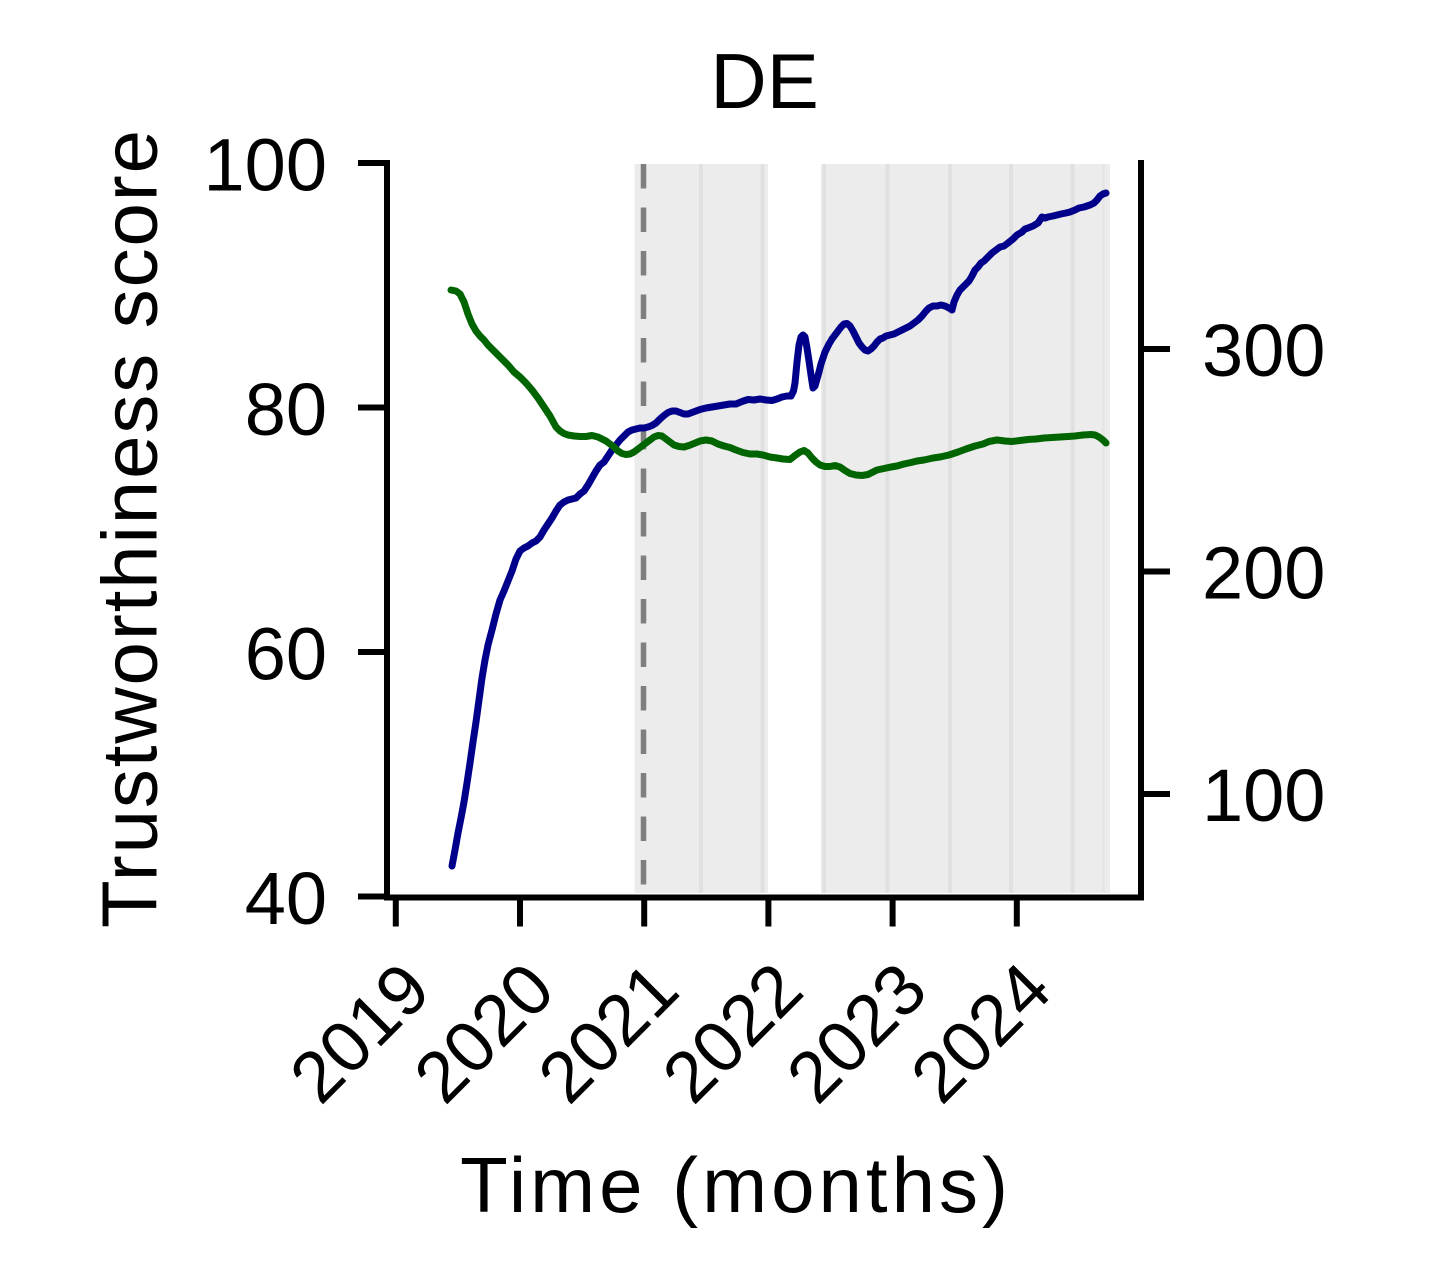 The height and width of the screenshot is (1268, 1431). What do you see at coordinates (286, 898) in the screenshot?
I see `svg-text: 40` at bounding box center [286, 898].